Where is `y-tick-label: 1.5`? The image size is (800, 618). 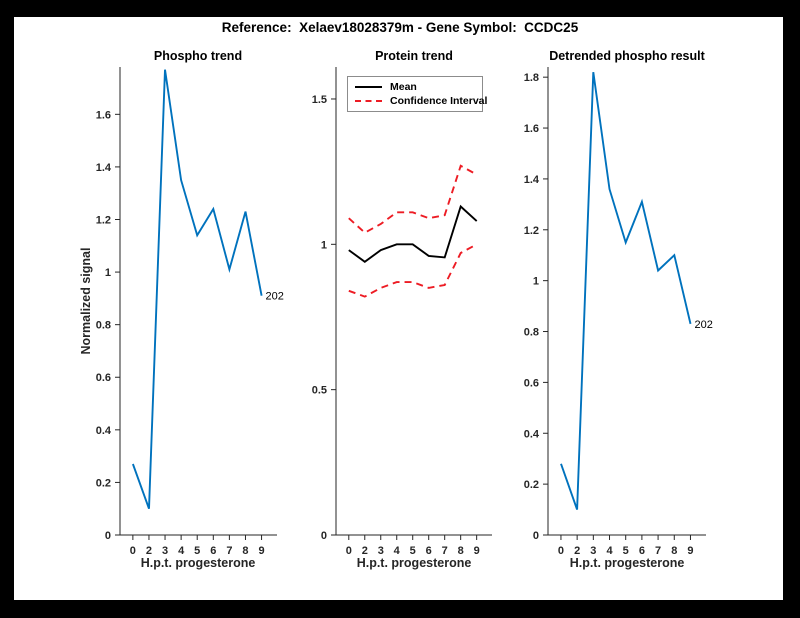 y-tick-label: 1.5 is located at coordinates (319, 100).